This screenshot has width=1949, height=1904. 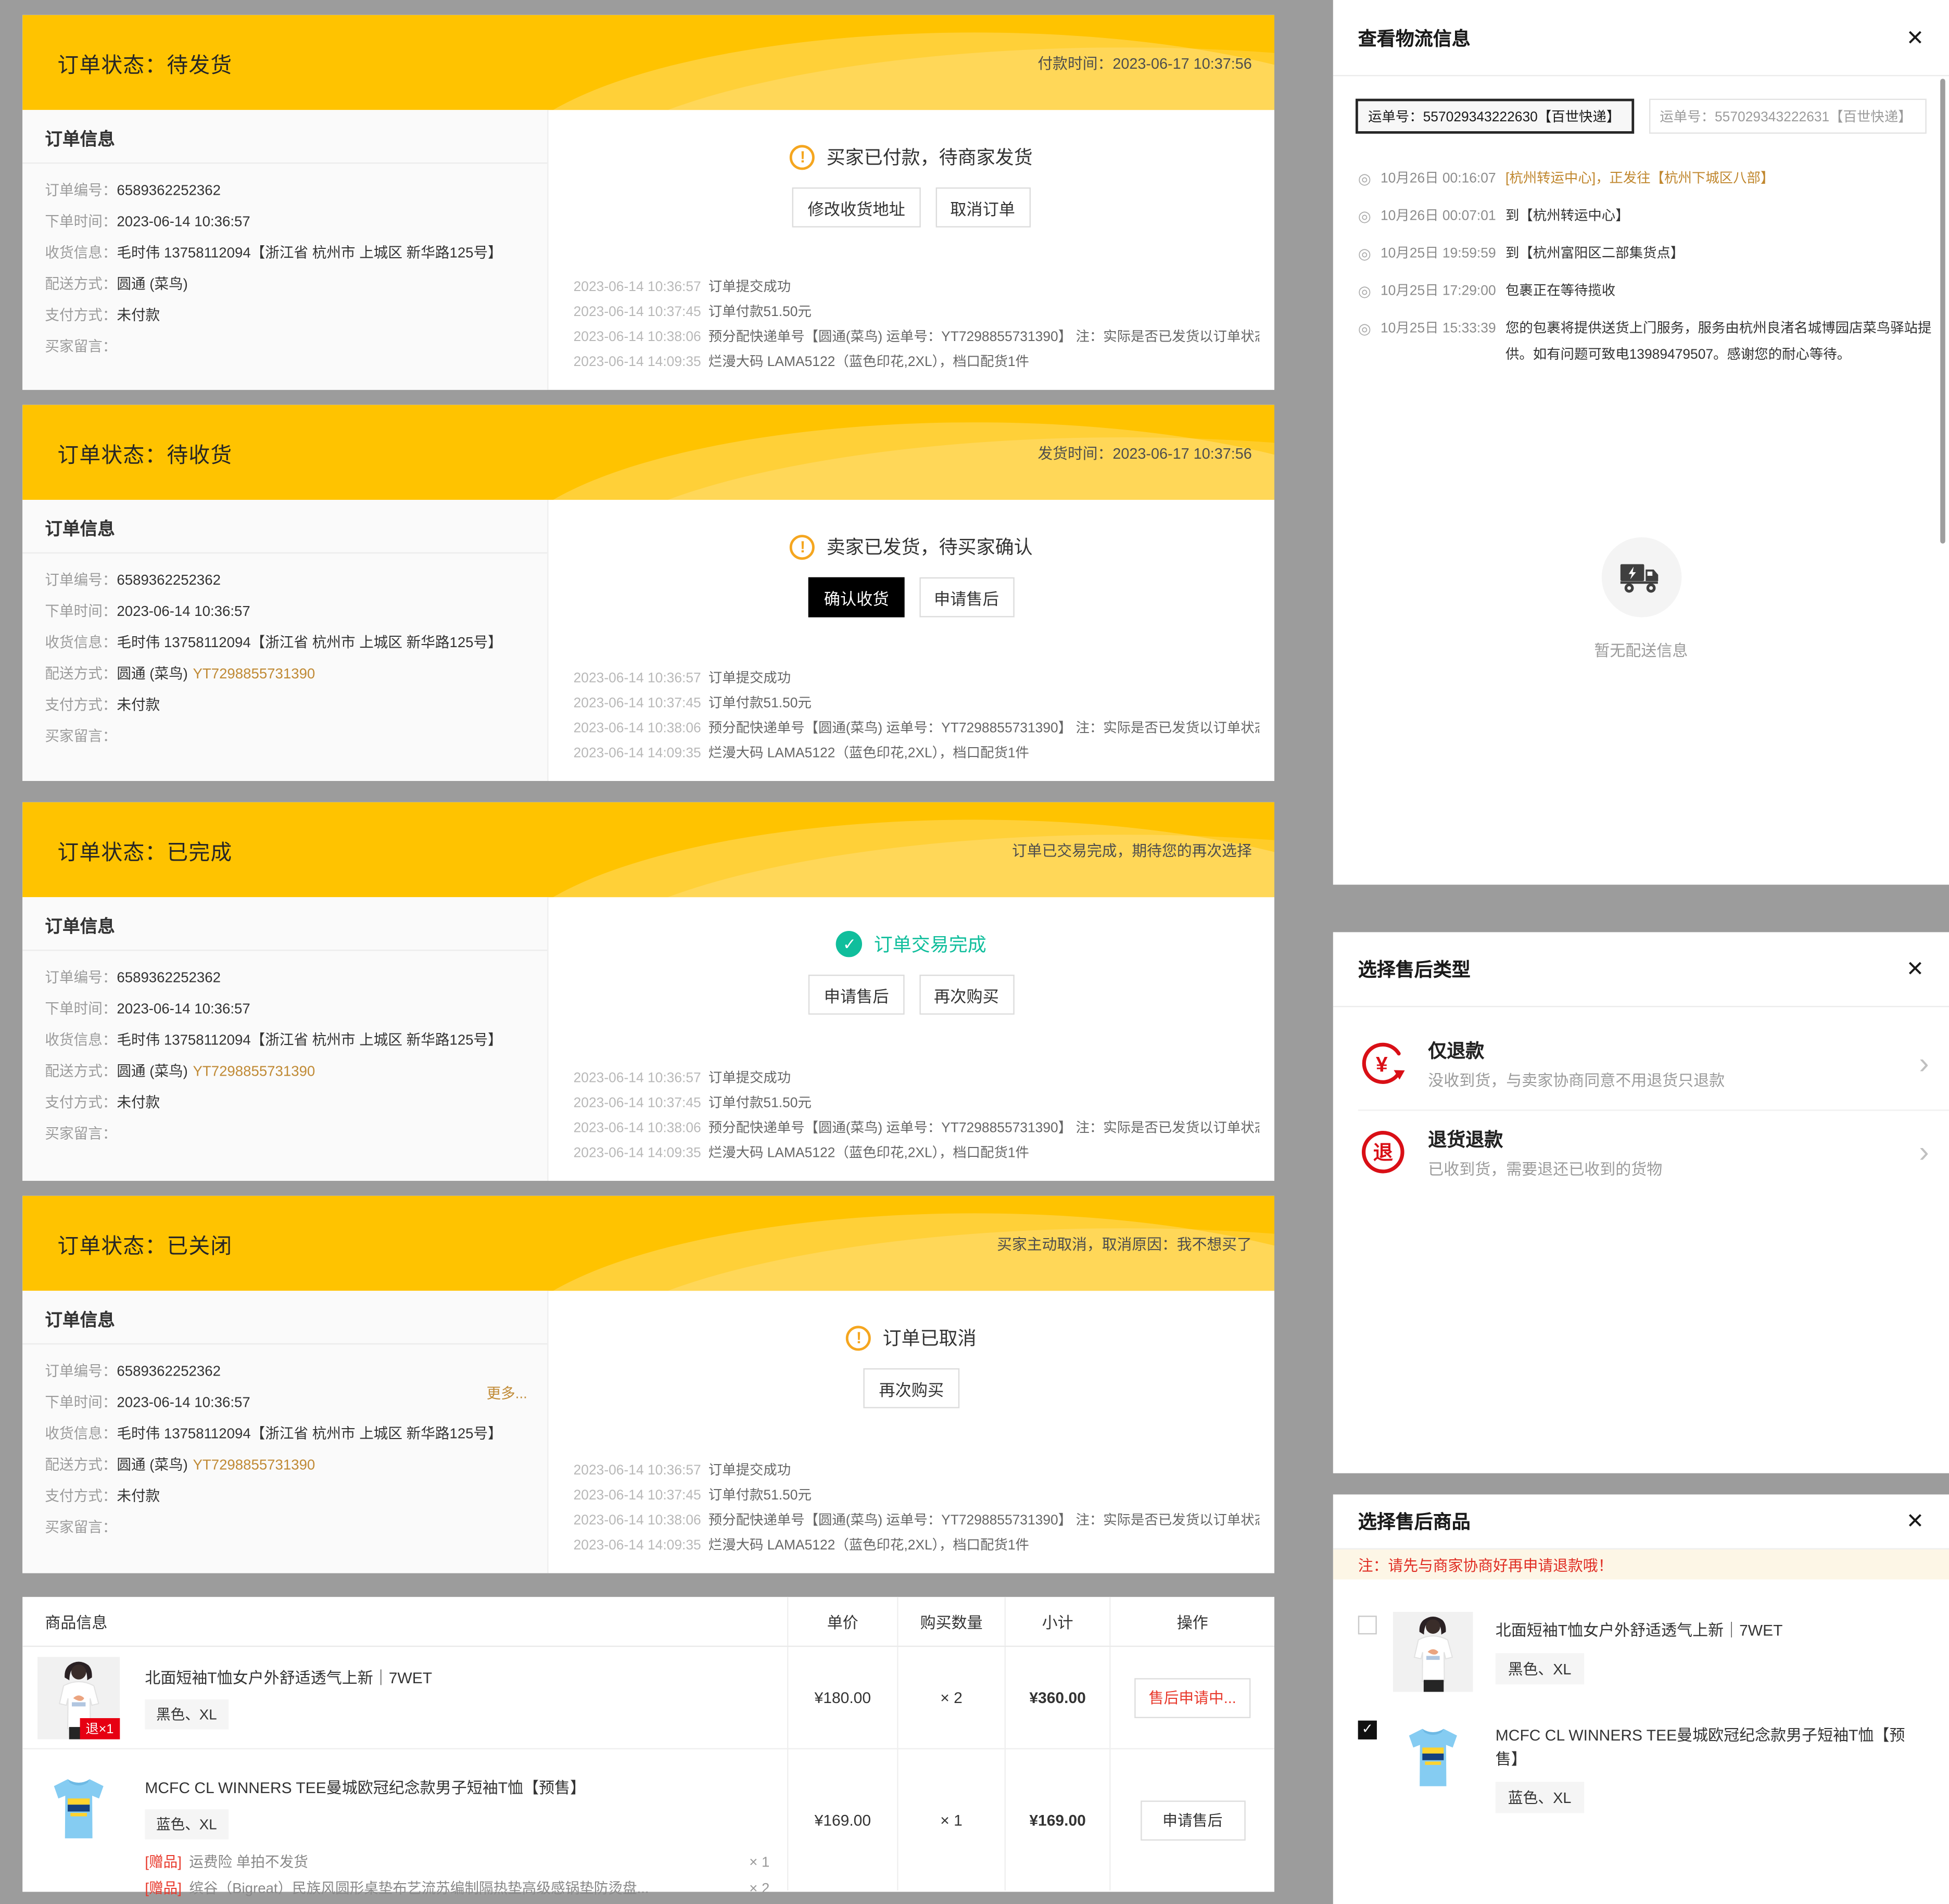 I want to click on field-value: 未付款, so click(x=138, y=316).